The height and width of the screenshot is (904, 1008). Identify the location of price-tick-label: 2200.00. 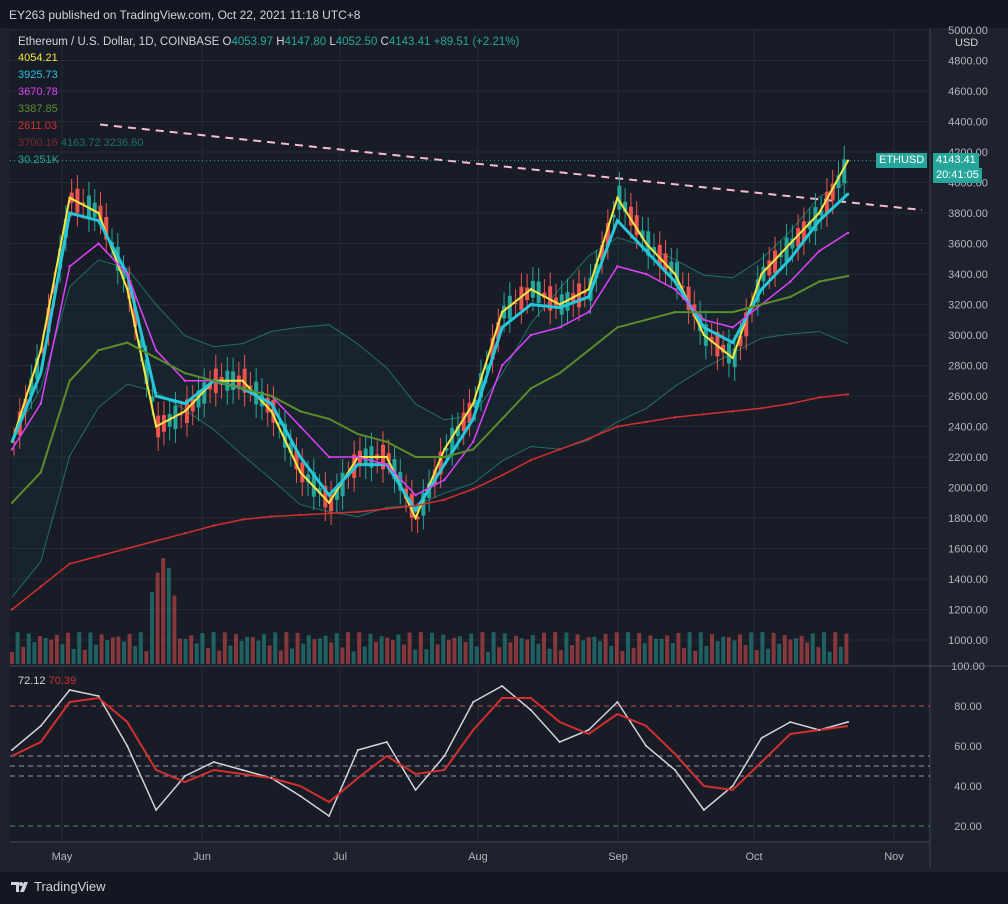
(968, 458).